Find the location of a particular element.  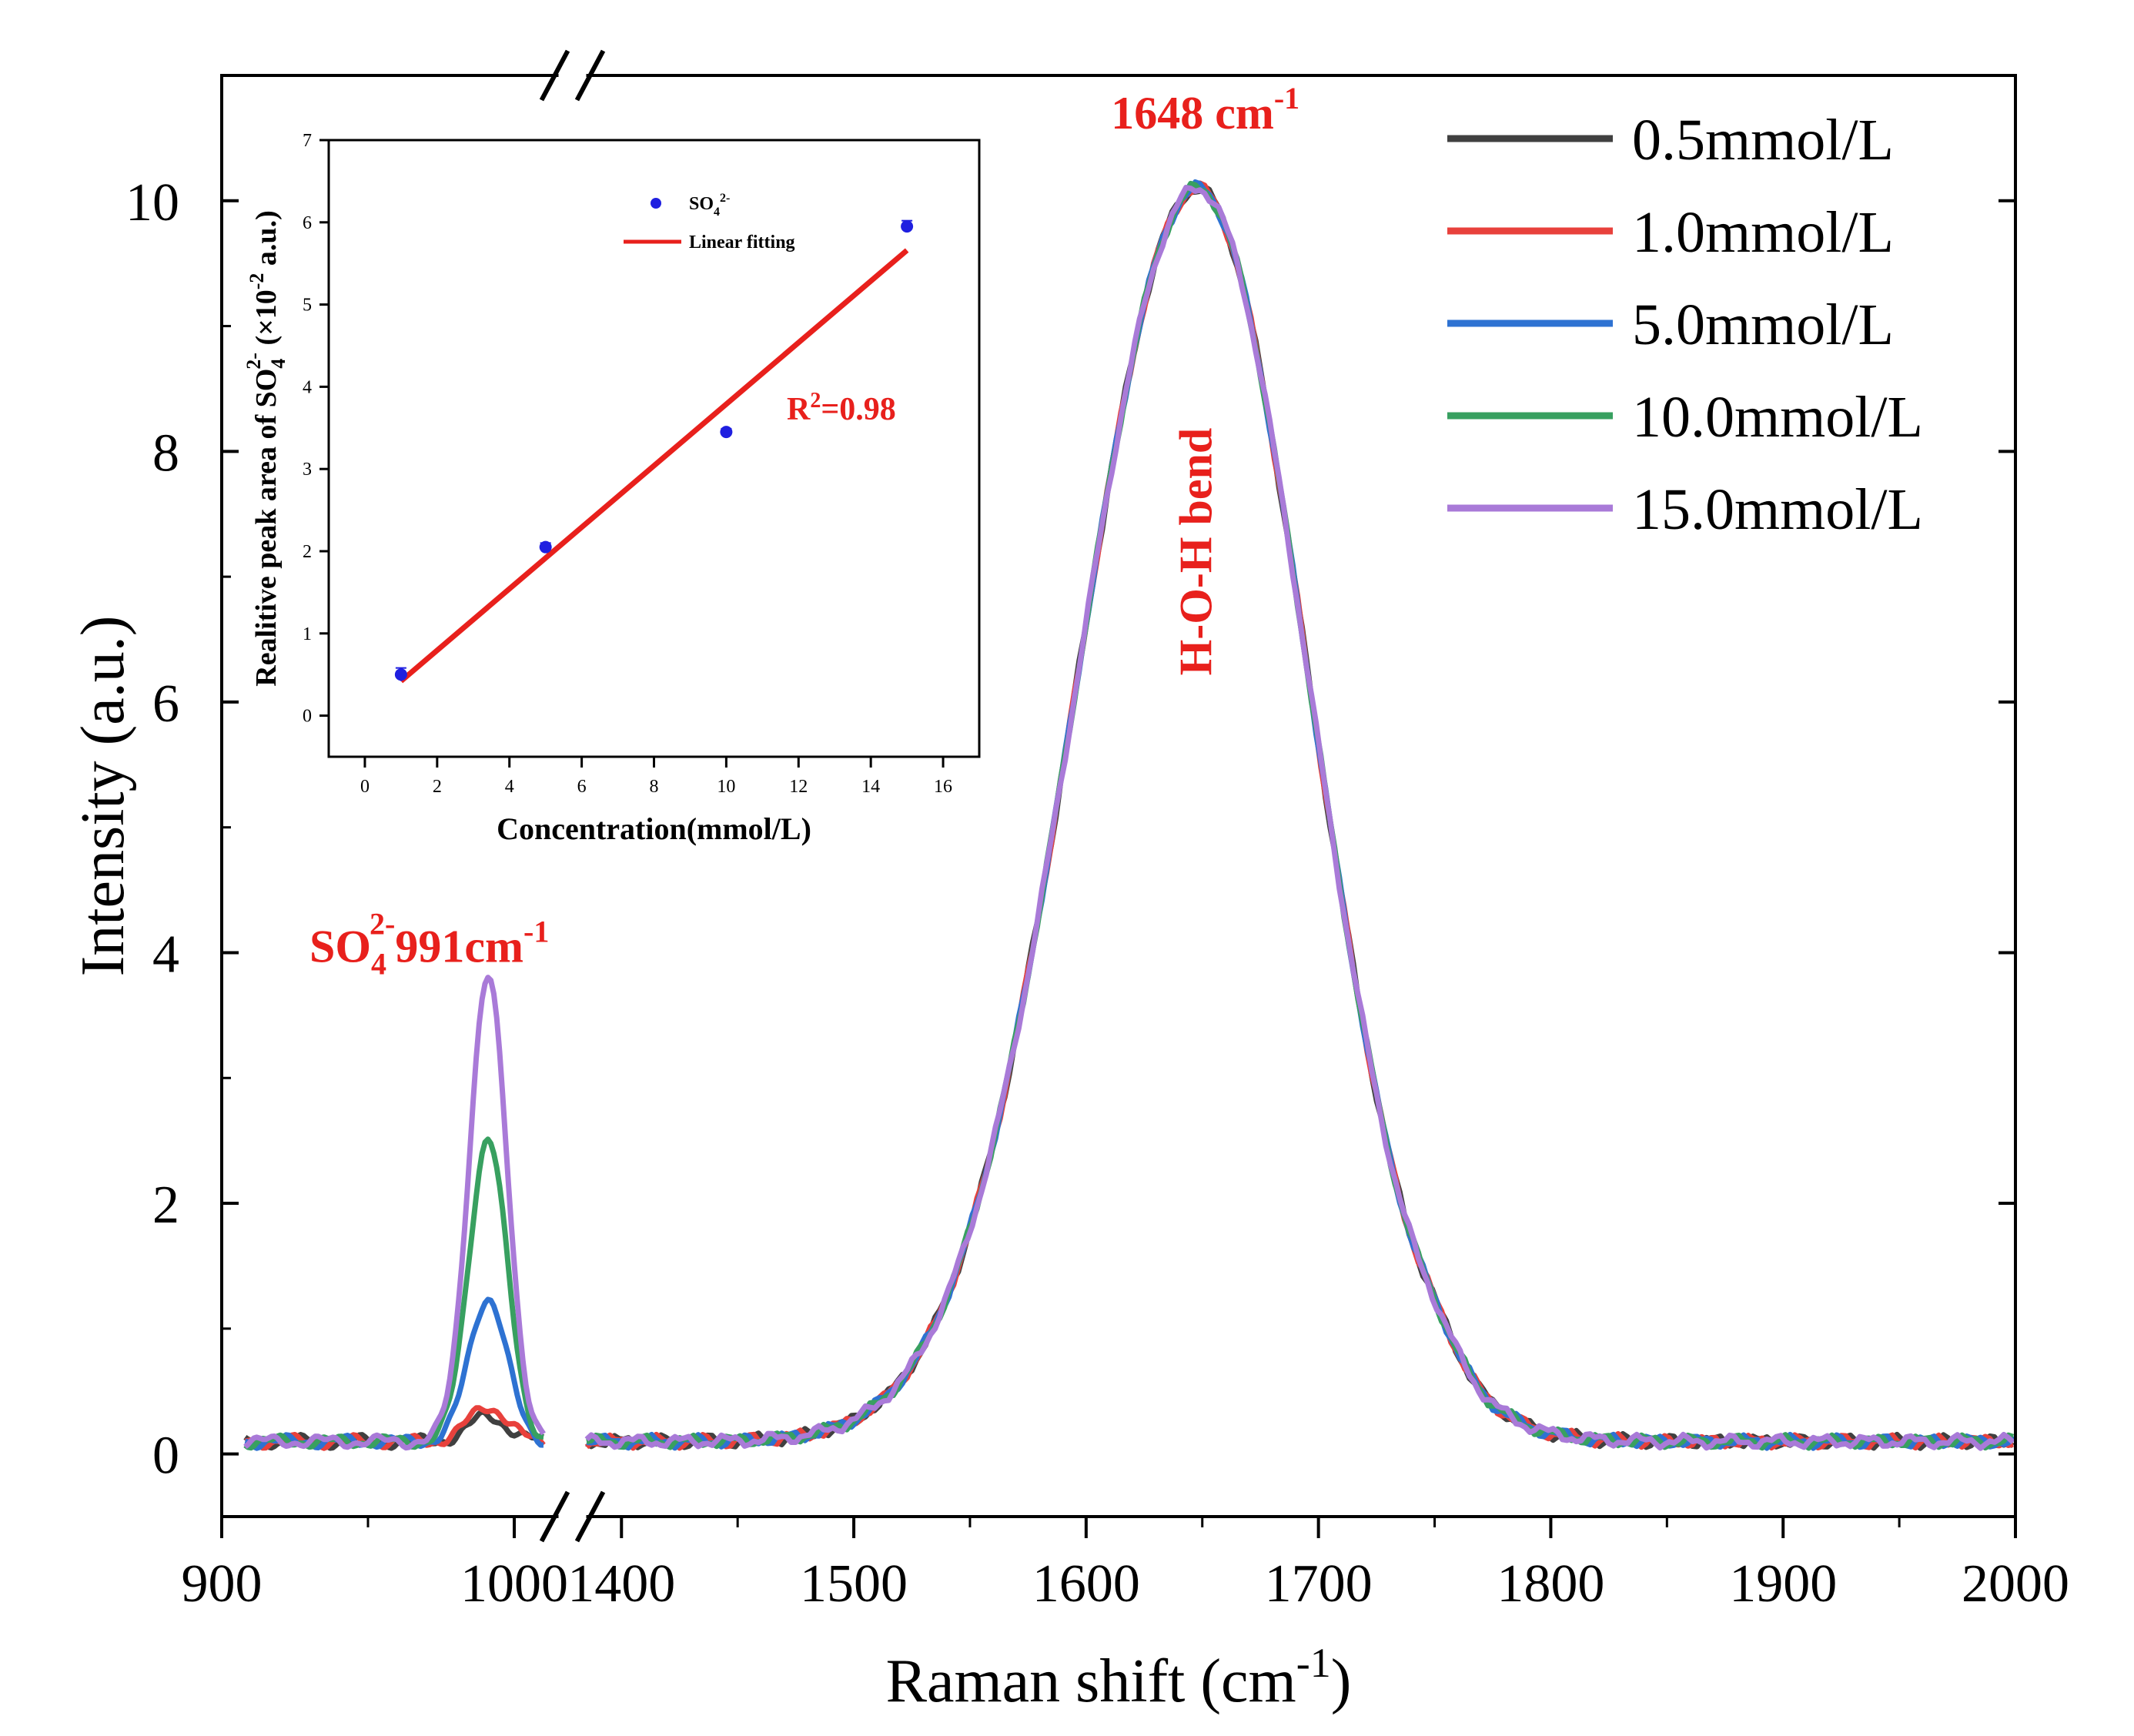

inset-y-tick-label: 6 is located at coordinates (308, 223).